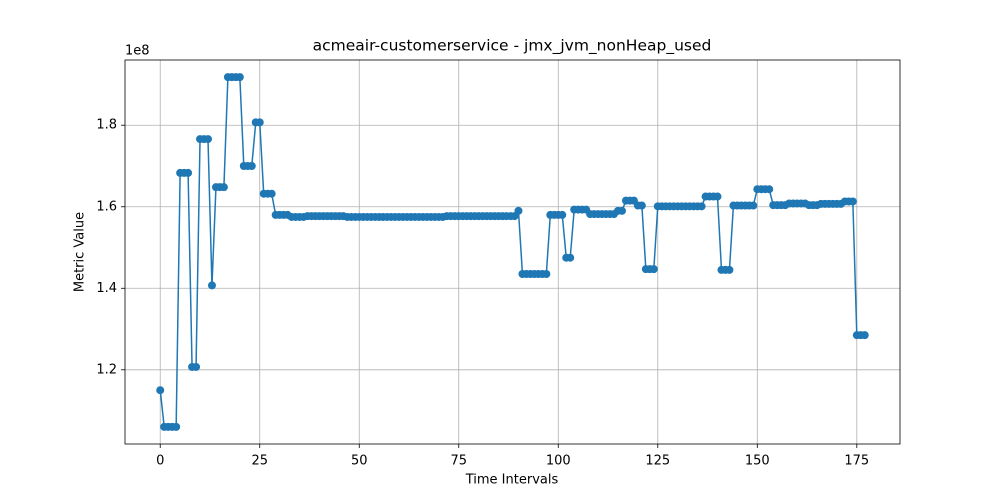 This screenshot has width=1000, height=500. What do you see at coordinates (106, 288) in the screenshot?
I see `y-tick-label: 1.4` at bounding box center [106, 288].